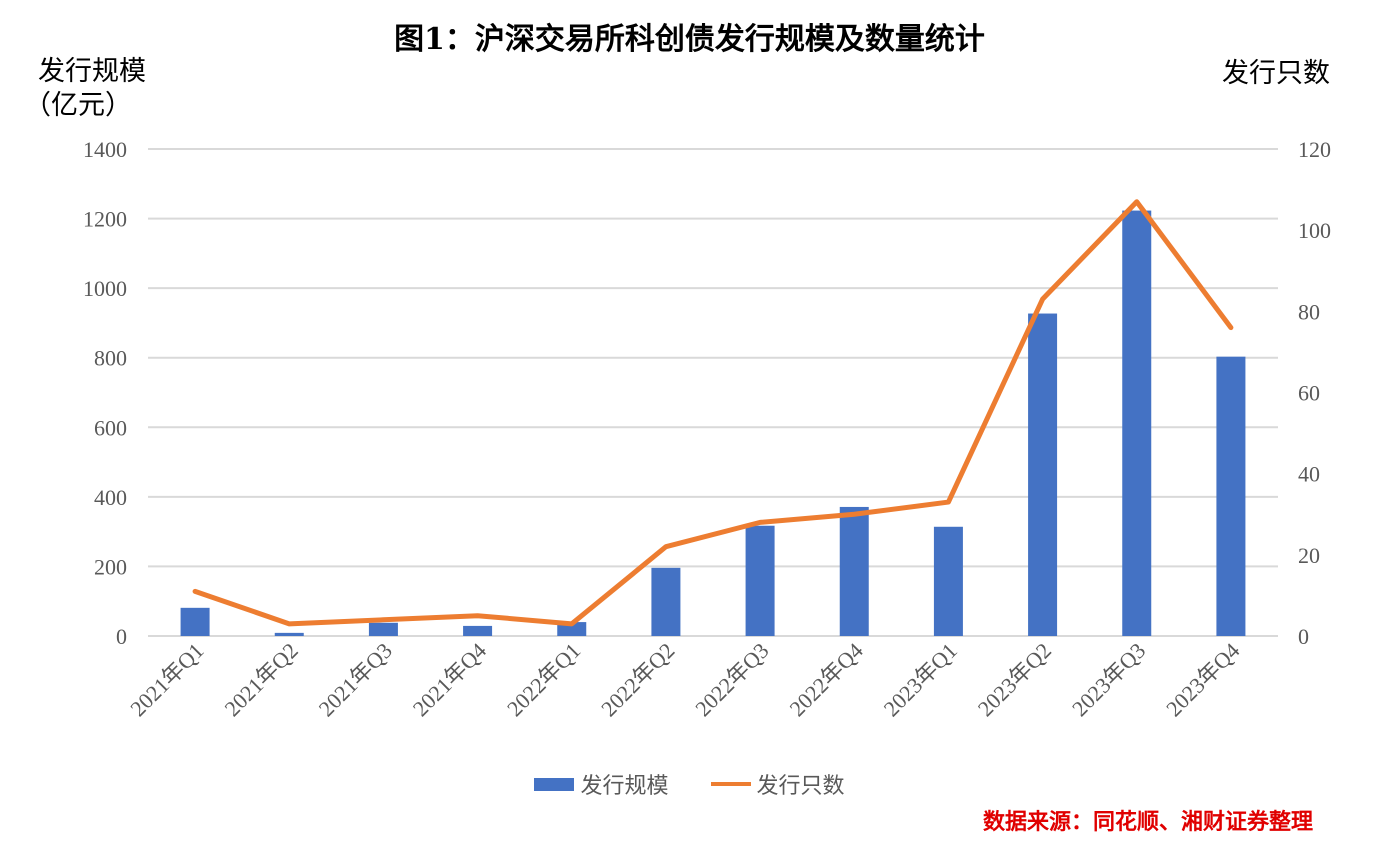 This screenshot has height=850, width=1379. I want to click on right-tick-label: 100, so click(1314, 230).